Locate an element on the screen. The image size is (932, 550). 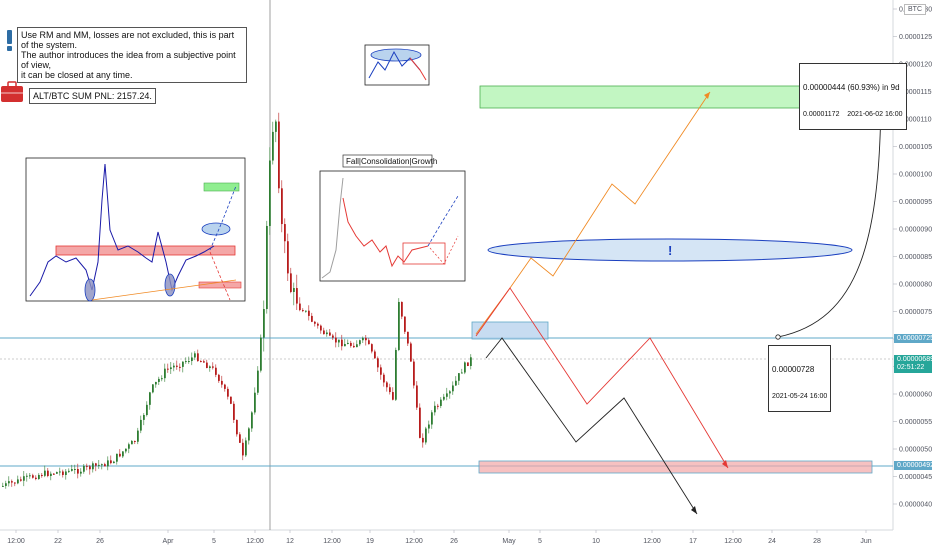
x-tick-label: 10 is located at coordinates (596, 541).